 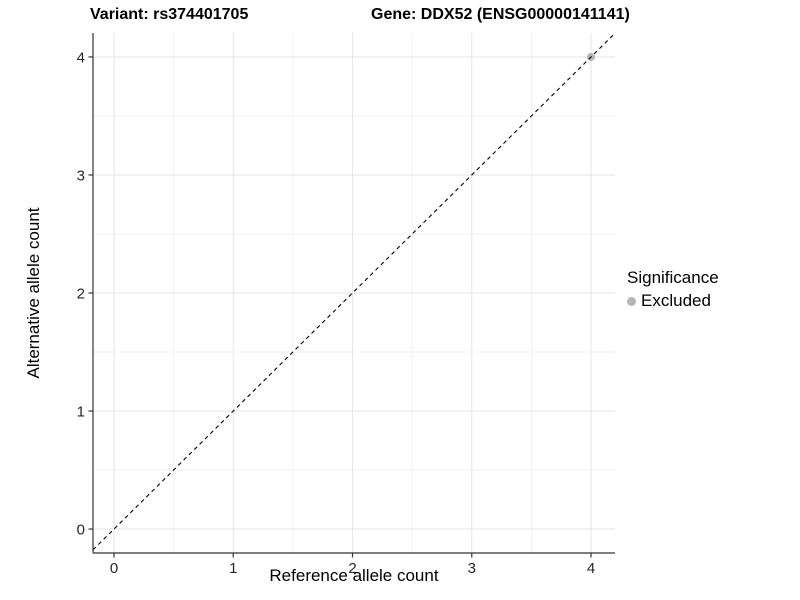 I want to click on x-tick-label: 2, so click(x=352, y=568).